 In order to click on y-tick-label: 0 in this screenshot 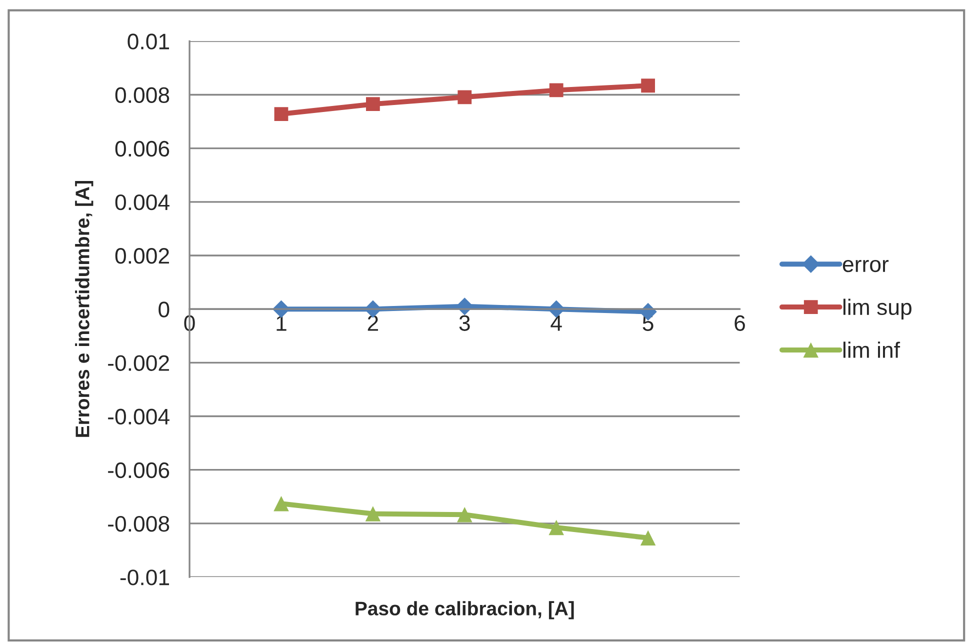, I will do `click(164, 310)`.